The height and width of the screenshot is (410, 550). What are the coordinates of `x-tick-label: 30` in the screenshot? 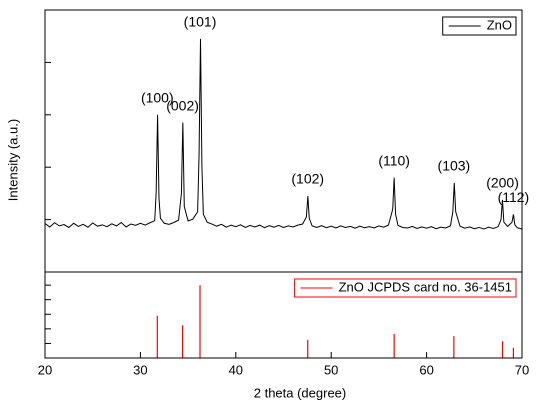 It's located at (140, 369).